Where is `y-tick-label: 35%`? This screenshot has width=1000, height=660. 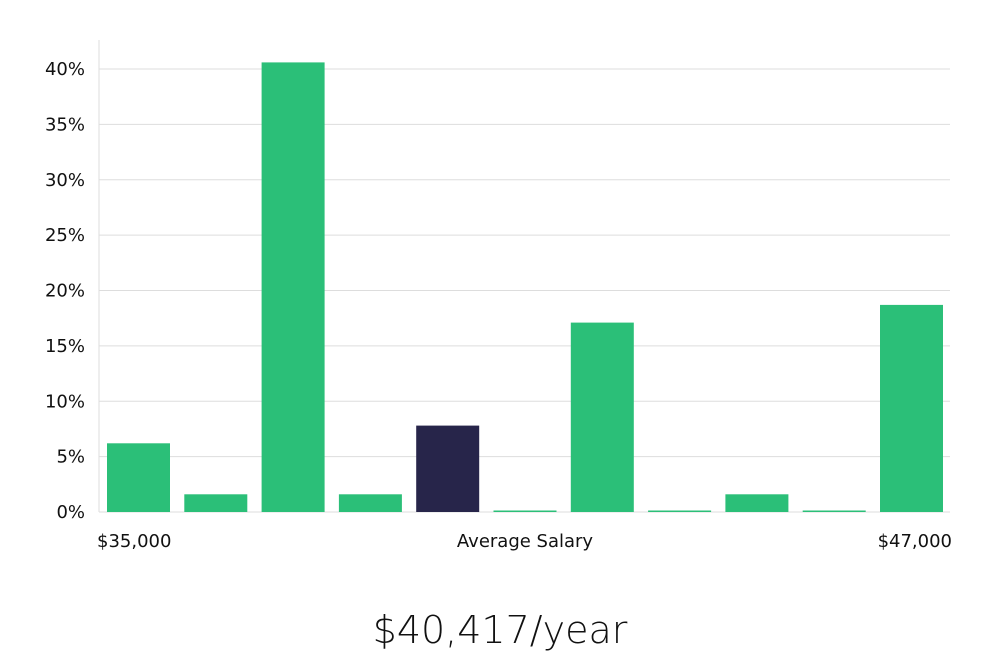 y-tick-label: 35% is located at coordinates (65, 124).